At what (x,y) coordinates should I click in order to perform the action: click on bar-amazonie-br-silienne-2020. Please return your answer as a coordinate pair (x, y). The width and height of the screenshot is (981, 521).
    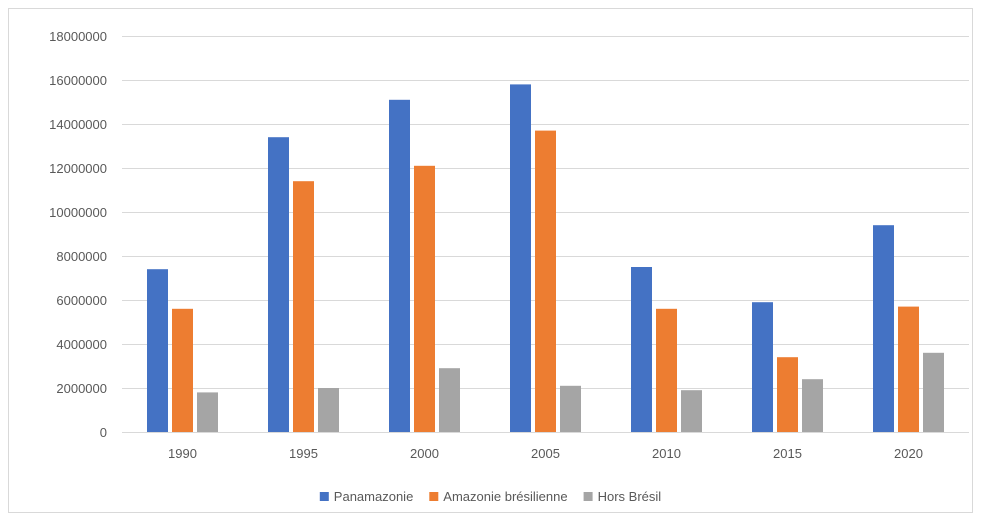
    Looking at the image, I should click on (908, 369).